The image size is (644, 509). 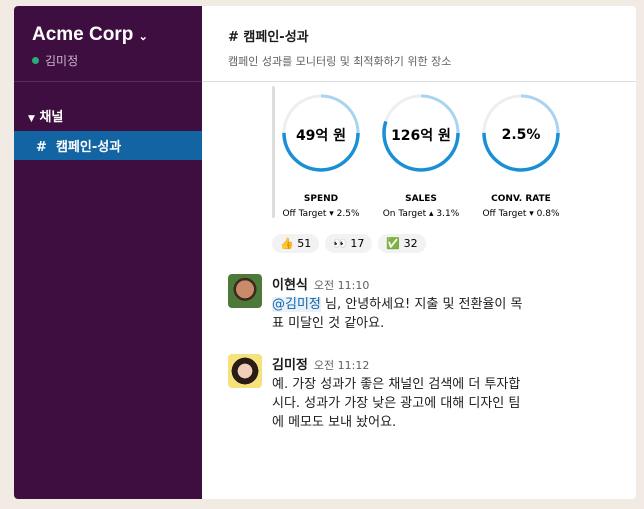 What do you see at coordinates (321, 199) in the screenshot?
I see `gauge-label: SPEND` at bounding box center [321, 199].